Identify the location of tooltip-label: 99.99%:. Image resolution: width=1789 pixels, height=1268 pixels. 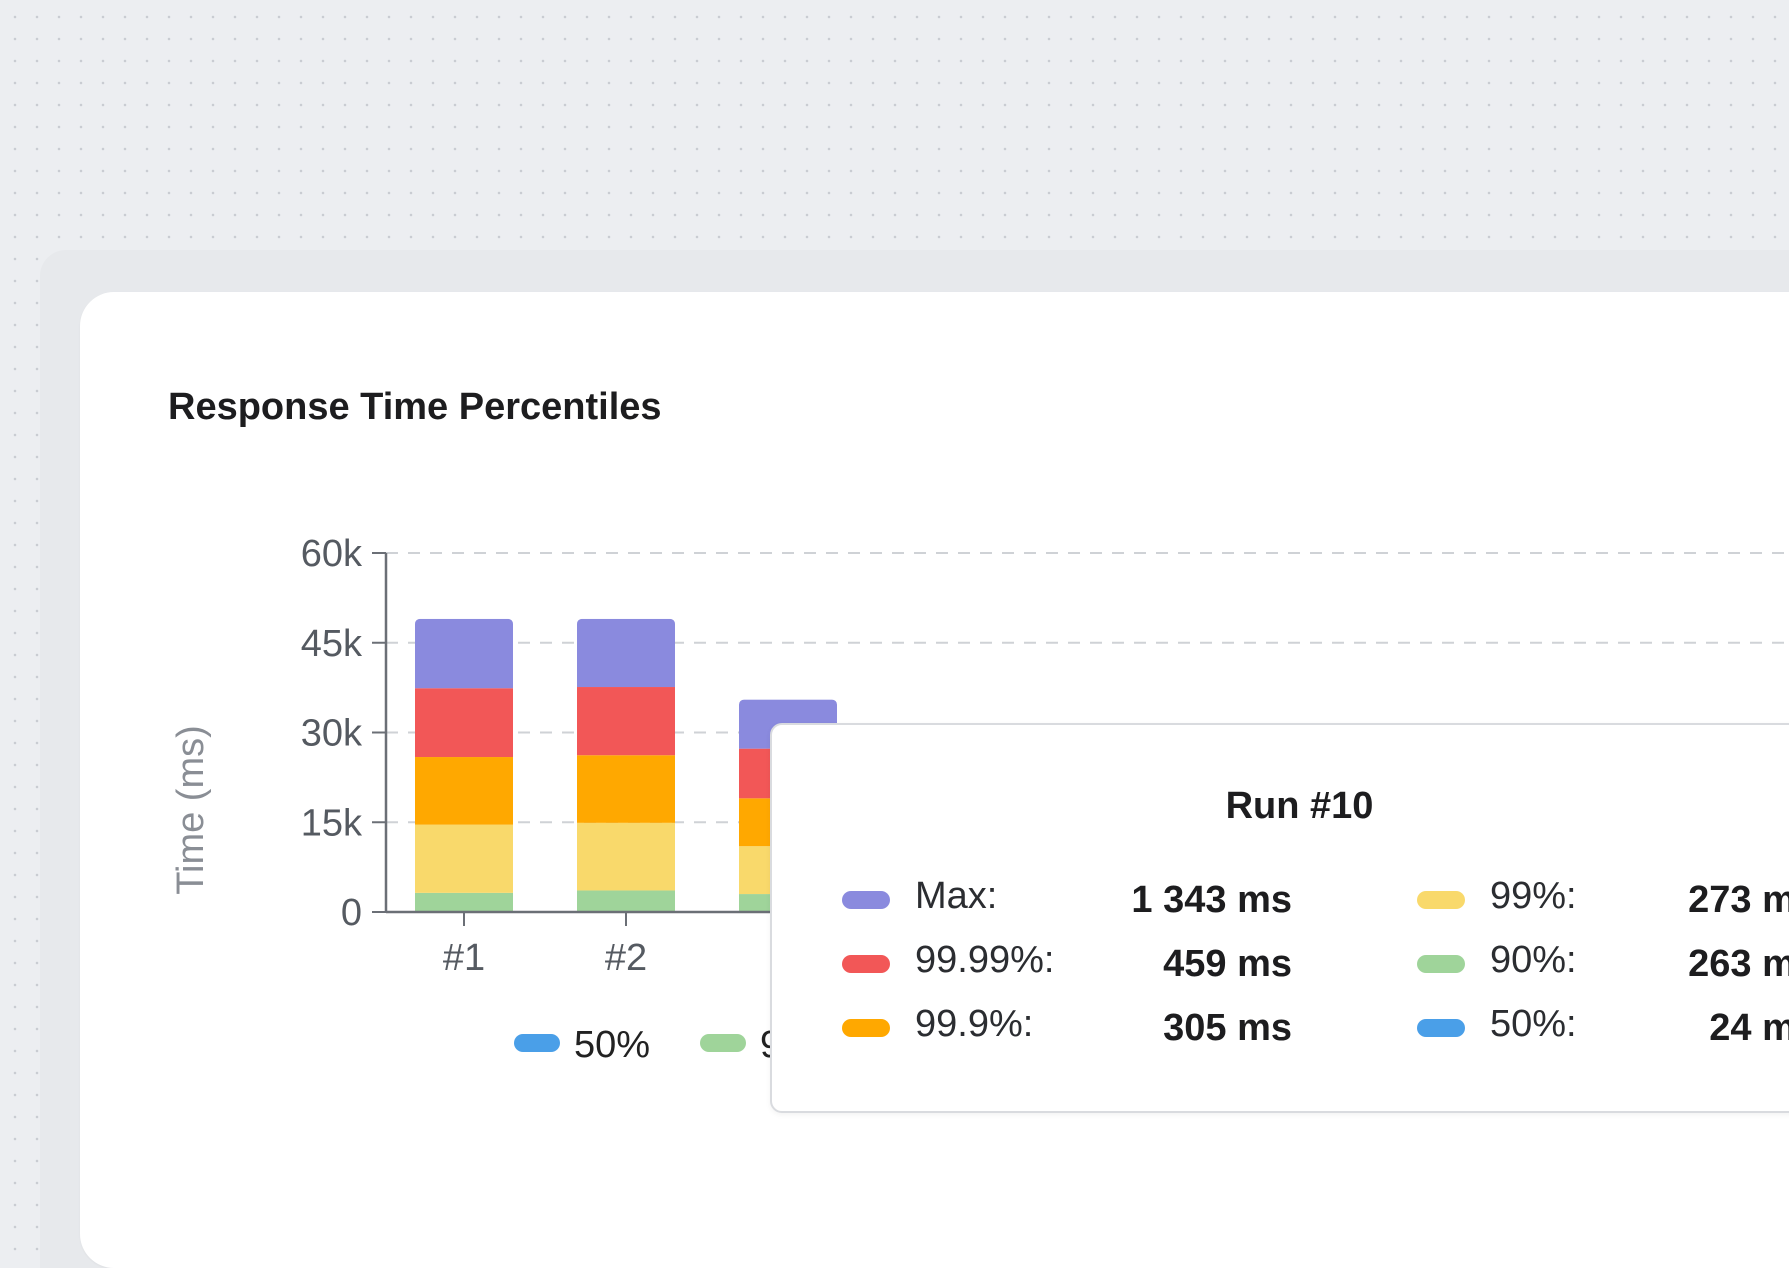
(985, 960).